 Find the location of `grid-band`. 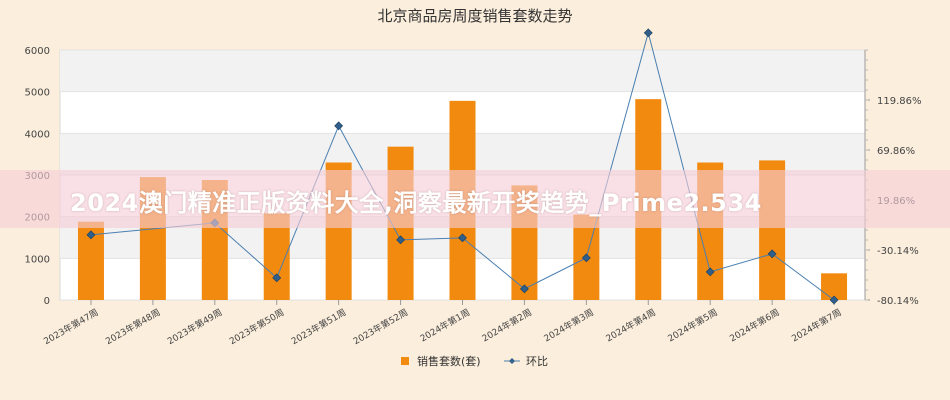

grid-band is located at coordinates (462, 71).